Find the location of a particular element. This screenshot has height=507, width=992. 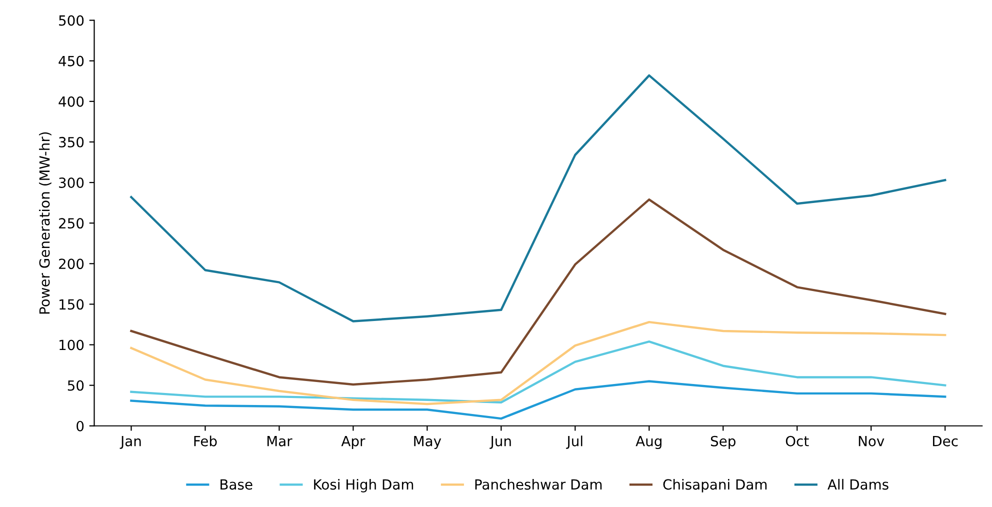

legend-label: Kosi High Dam is located at coordinates (364, 485).